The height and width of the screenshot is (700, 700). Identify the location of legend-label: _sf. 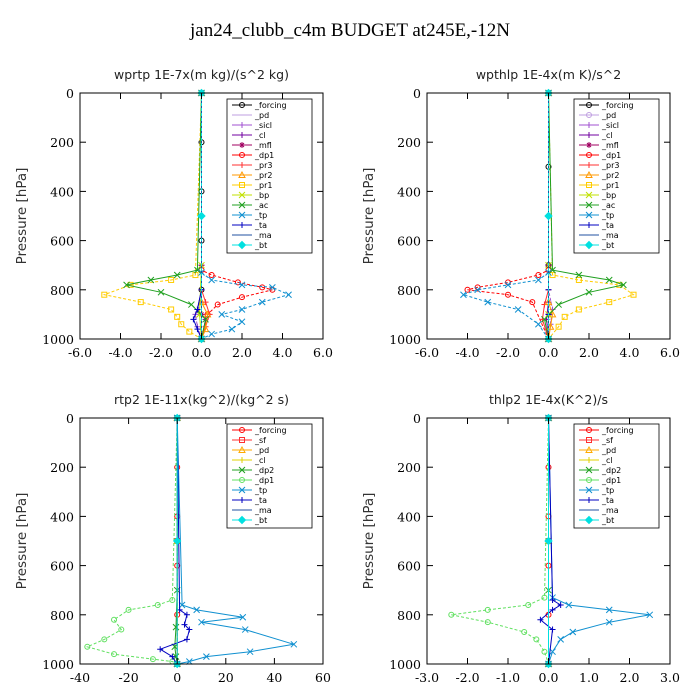
(607, 440).